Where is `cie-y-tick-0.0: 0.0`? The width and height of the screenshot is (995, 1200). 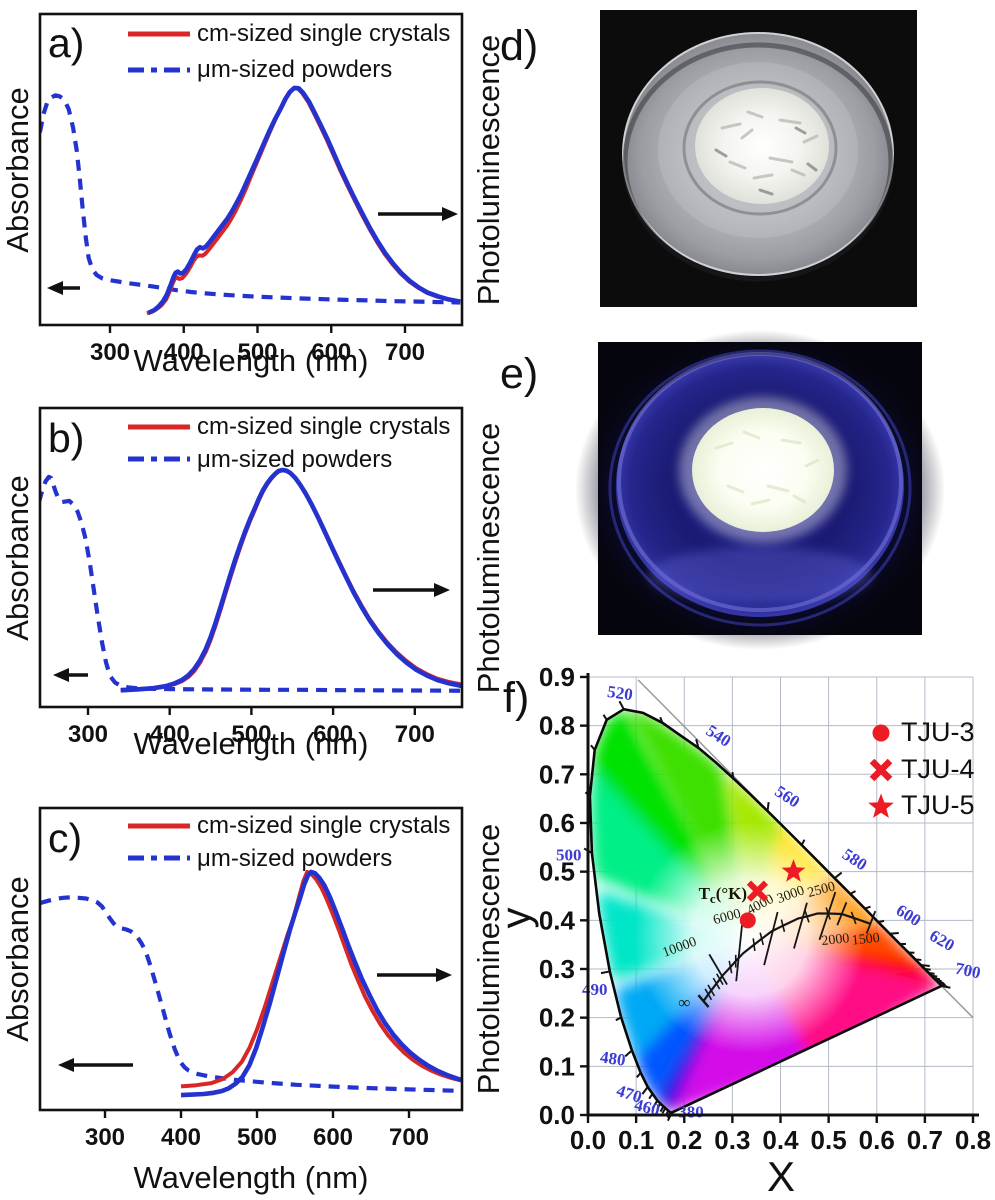
cie-y-tick-0.0: 0.0 is located at coordinates (557, 1115).